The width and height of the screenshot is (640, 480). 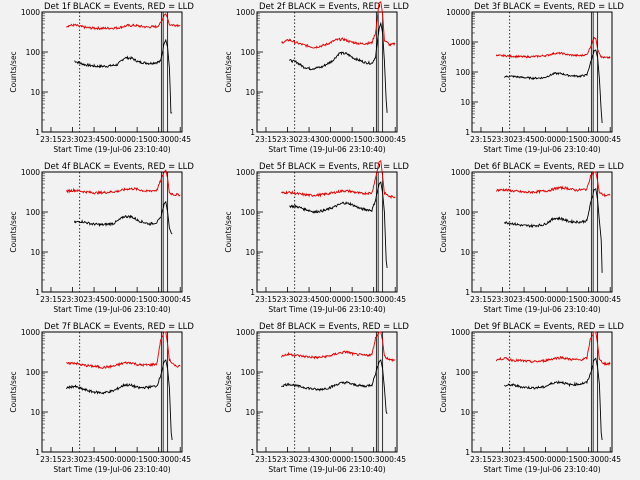 What do you see at coordinates (334, 167) in the screenshot?
I see `panel-title: Det 5f BLACK = Events, RED = LLD` at bounding box center [334, 167].